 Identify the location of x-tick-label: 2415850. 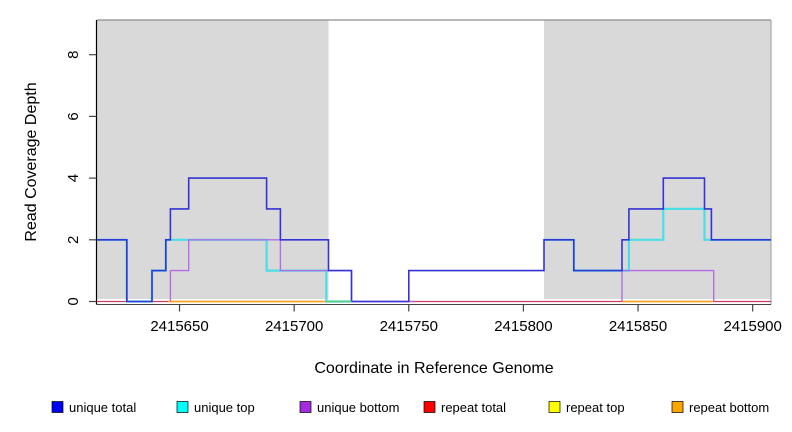
(638, 326).